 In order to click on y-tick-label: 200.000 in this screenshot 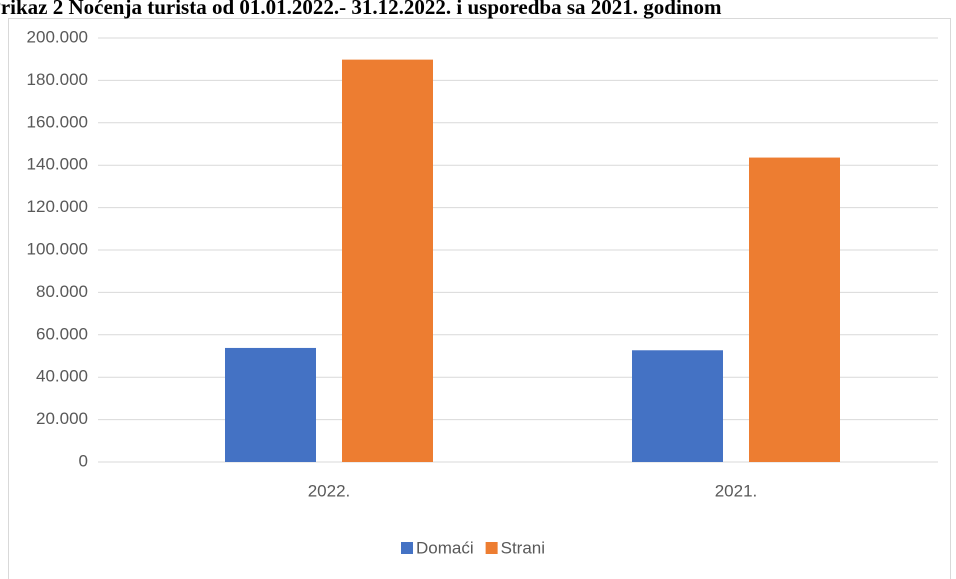, I will do `click(57, 36)`.